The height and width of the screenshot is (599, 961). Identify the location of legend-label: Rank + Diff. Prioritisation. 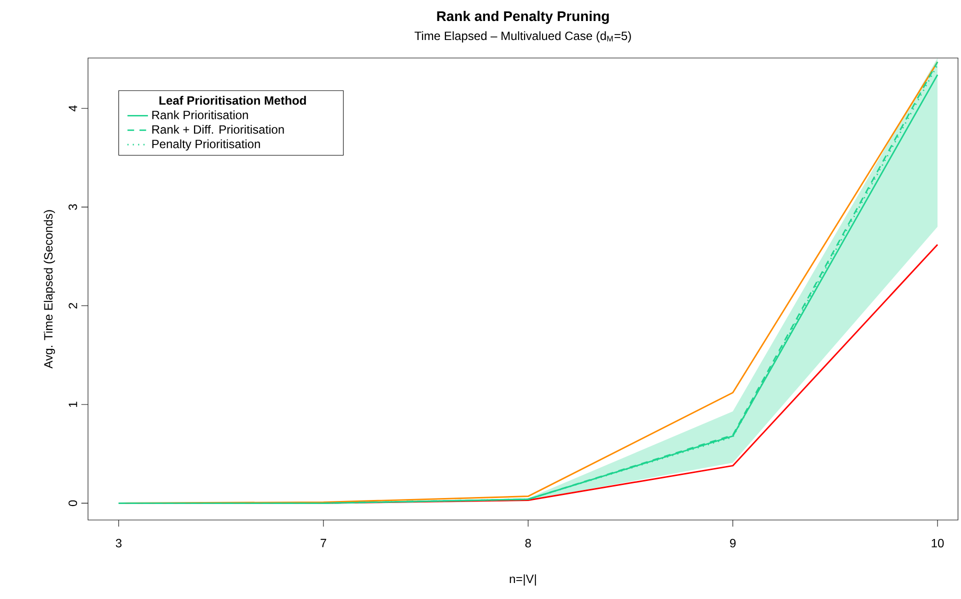
(218, 129).